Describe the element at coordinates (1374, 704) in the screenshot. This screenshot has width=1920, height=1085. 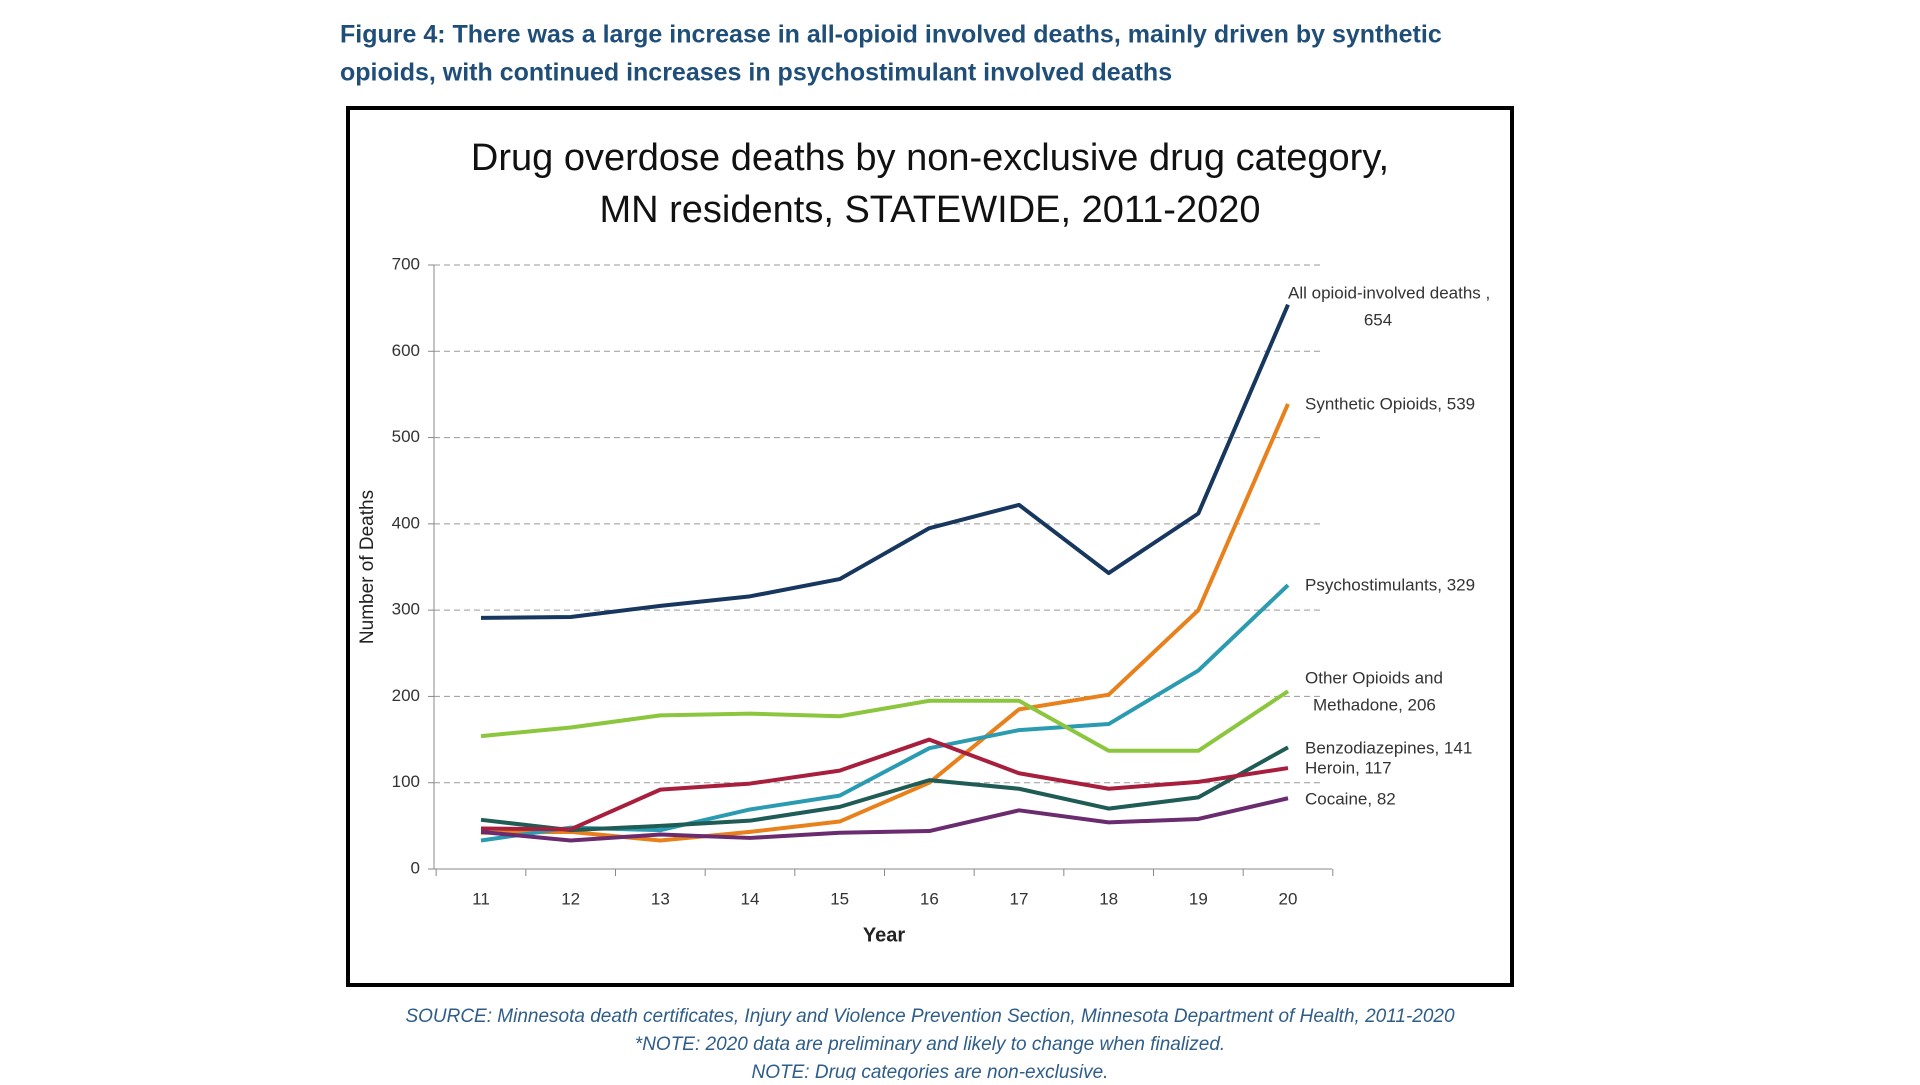
I see `end-label: Methadone, 206` at that location.